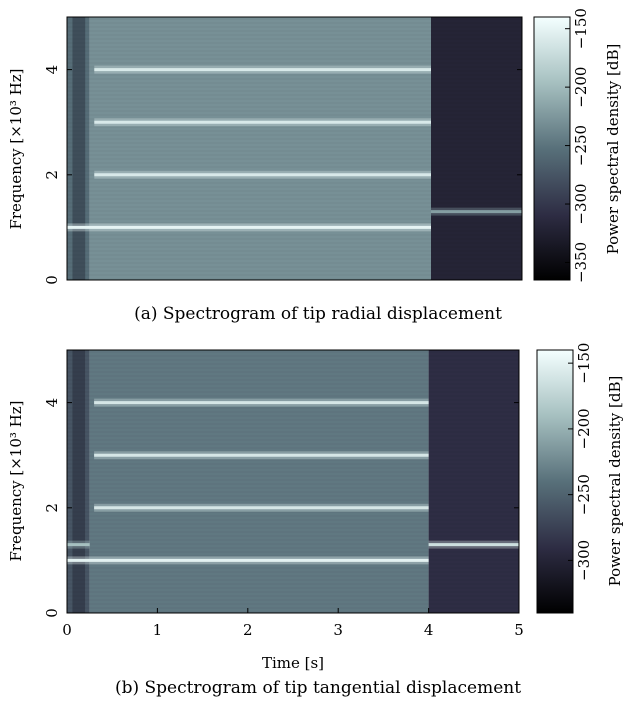  I want to click on x-tick-label: 4, so click(429, 630).